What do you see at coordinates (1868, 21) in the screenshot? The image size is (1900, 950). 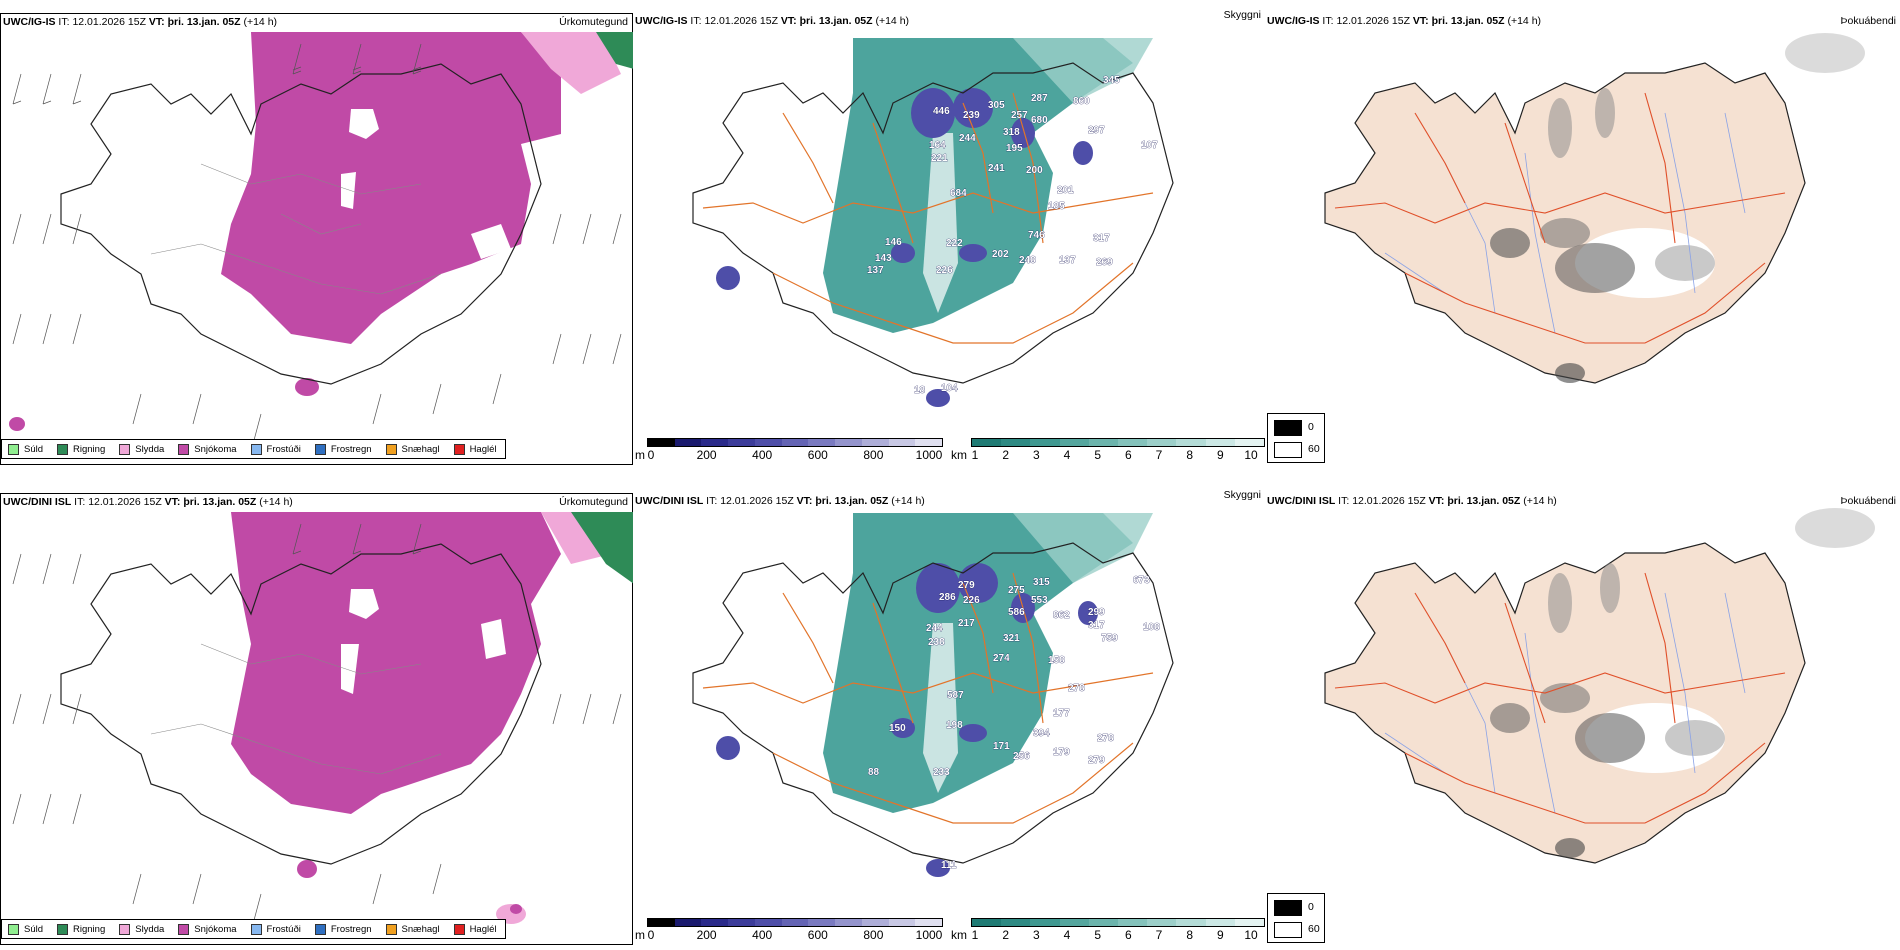 I see `fog-title-top: Þokuábendi` at bounding box center [1868, 21].